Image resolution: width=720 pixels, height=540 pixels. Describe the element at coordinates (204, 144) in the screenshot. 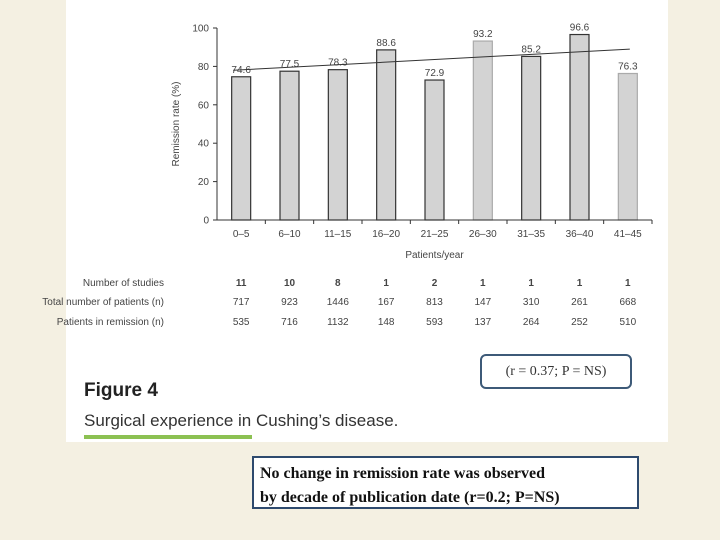

I see `y-tick-label: 40` at that location.